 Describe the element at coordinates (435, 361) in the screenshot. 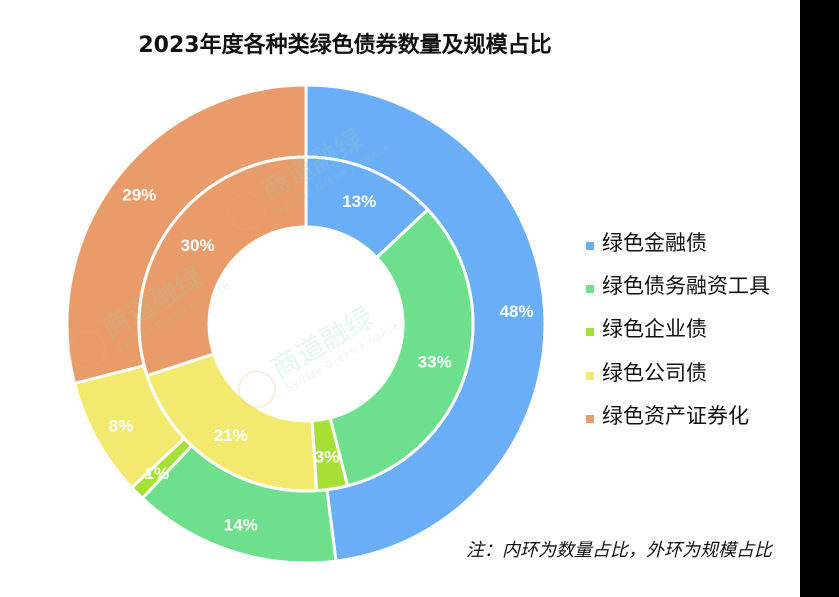

I see `slice-percent-label: 33%` at that location.